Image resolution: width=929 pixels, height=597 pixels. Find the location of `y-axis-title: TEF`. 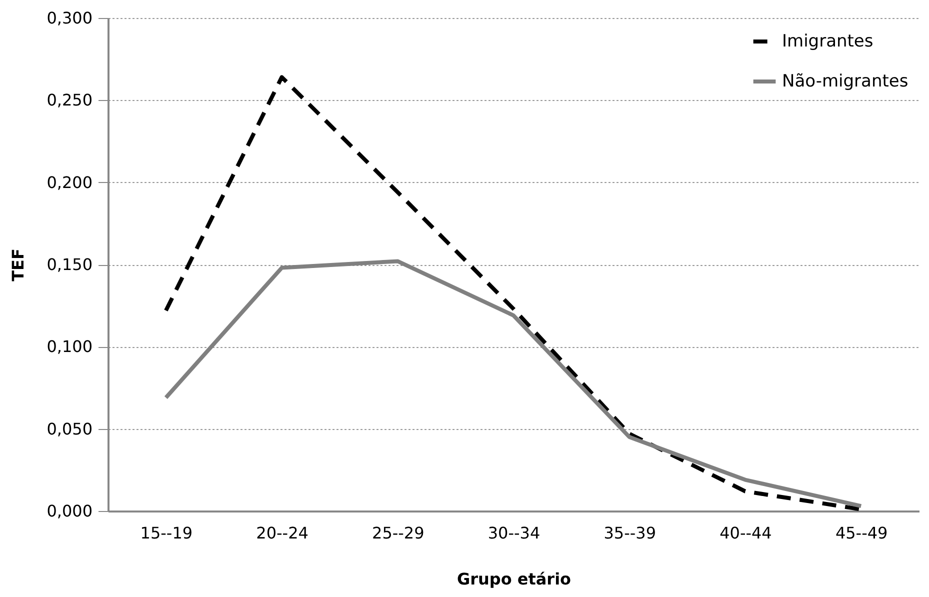

y-axis-title: TEF is located at coordinates (18, 265).